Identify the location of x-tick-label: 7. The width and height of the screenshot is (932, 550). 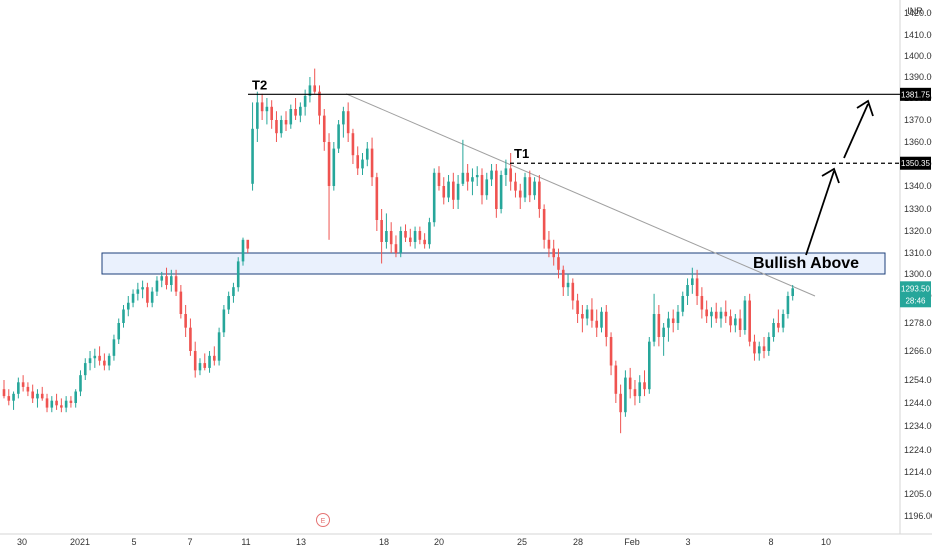
(189, 542).